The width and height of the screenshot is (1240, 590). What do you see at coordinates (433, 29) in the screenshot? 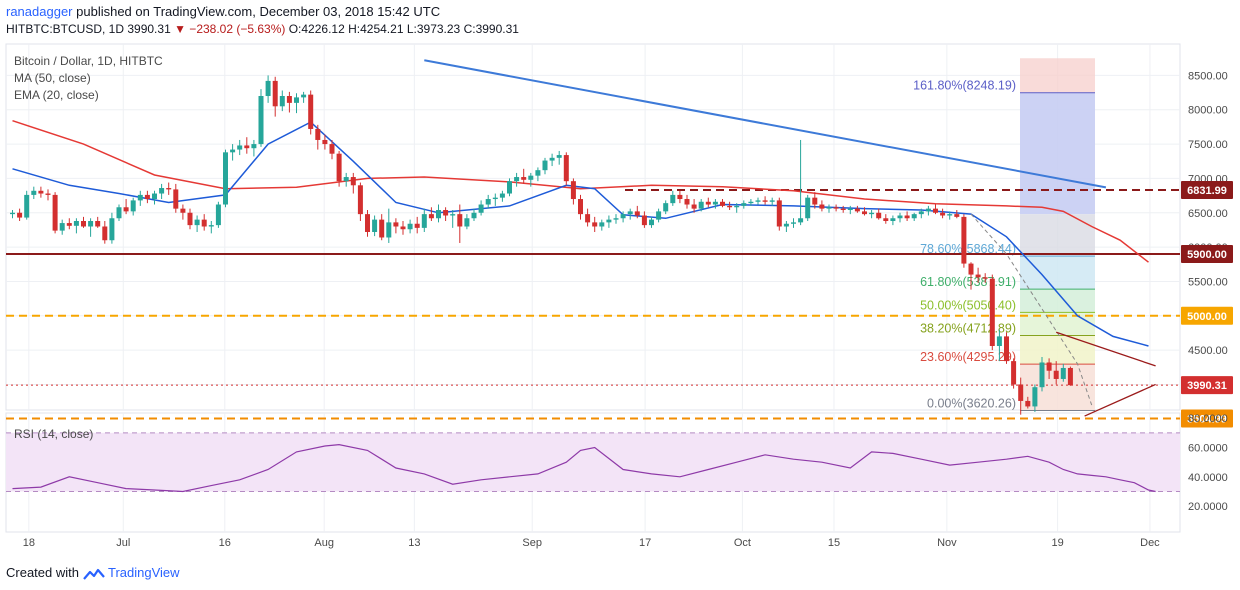
I see `low-value: L:3973.23` at bounding box center [433, 29].